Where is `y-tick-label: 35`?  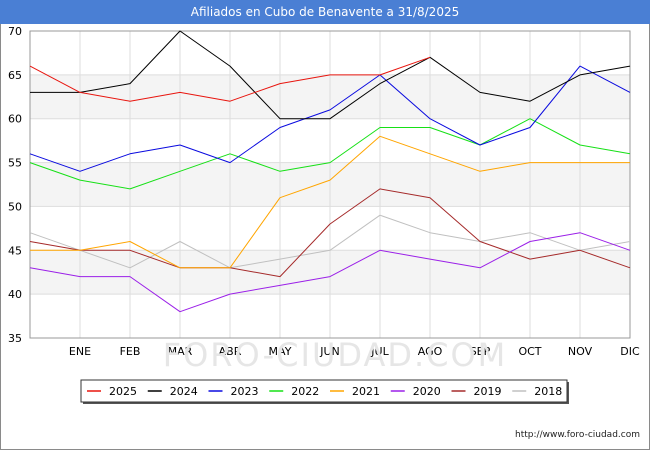 y-tick-label: 35 is located at coordinates (15, 338).